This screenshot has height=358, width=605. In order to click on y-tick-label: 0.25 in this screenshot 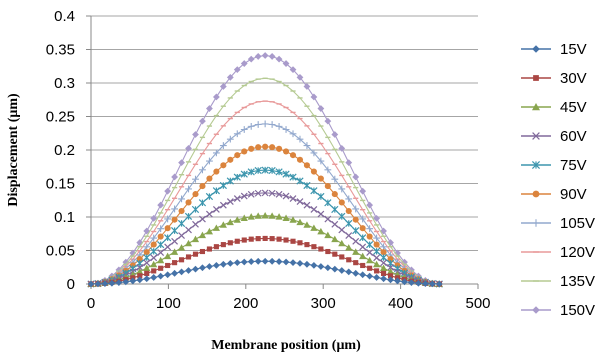, I will do `click(60, 117)`.